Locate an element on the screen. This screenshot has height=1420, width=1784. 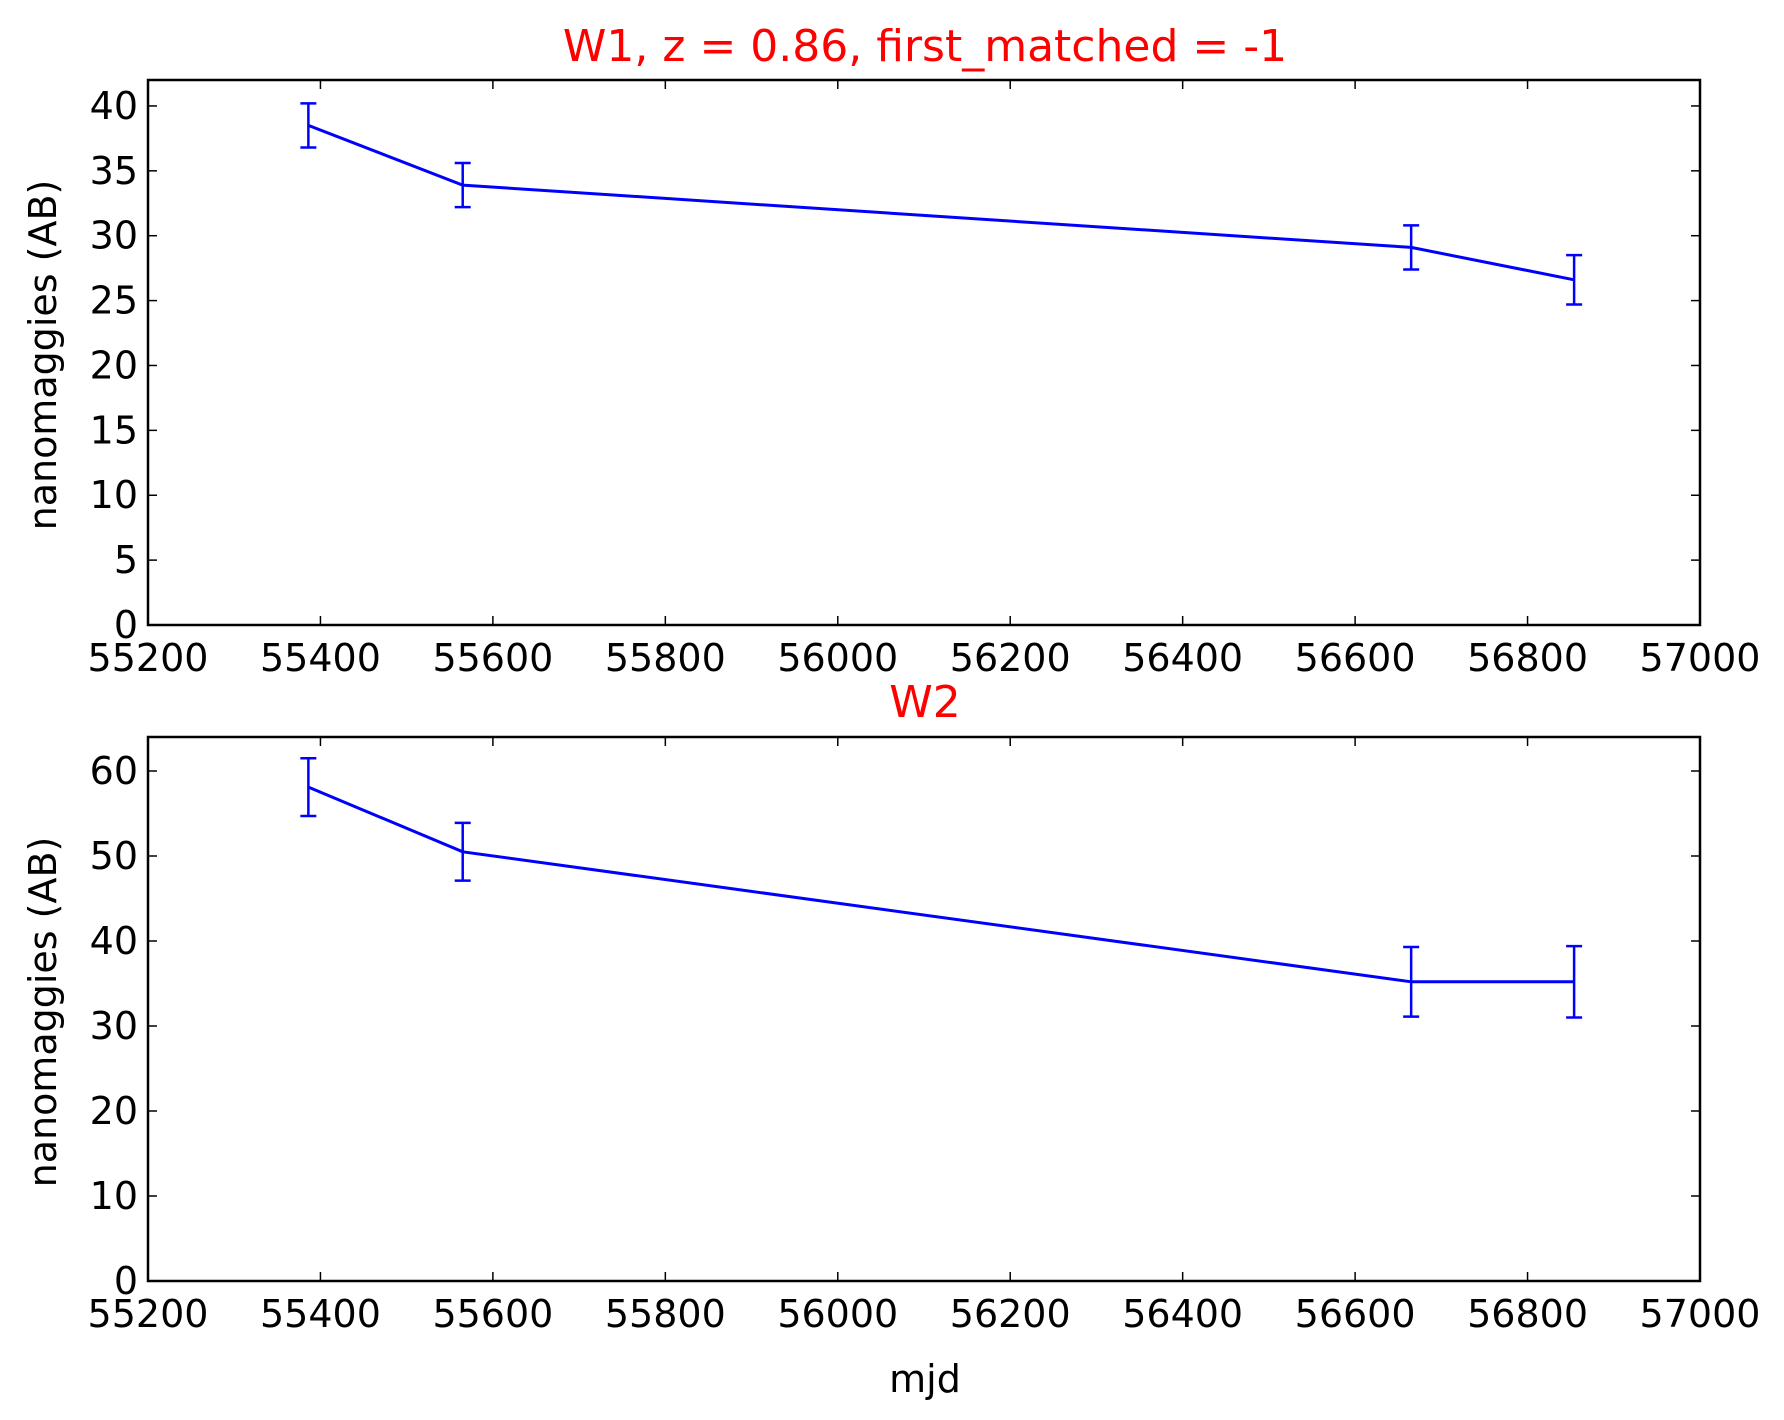
w1-x-tick-label: 55800 is located at coordinates (665, 658).